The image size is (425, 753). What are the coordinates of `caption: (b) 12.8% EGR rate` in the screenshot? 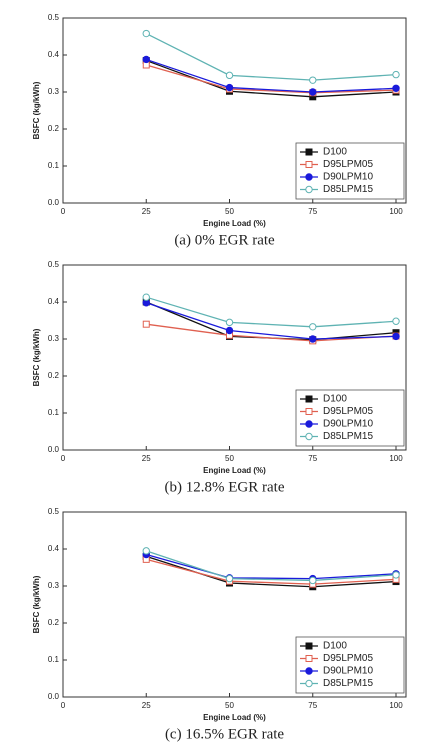 It's located at (225, 487).